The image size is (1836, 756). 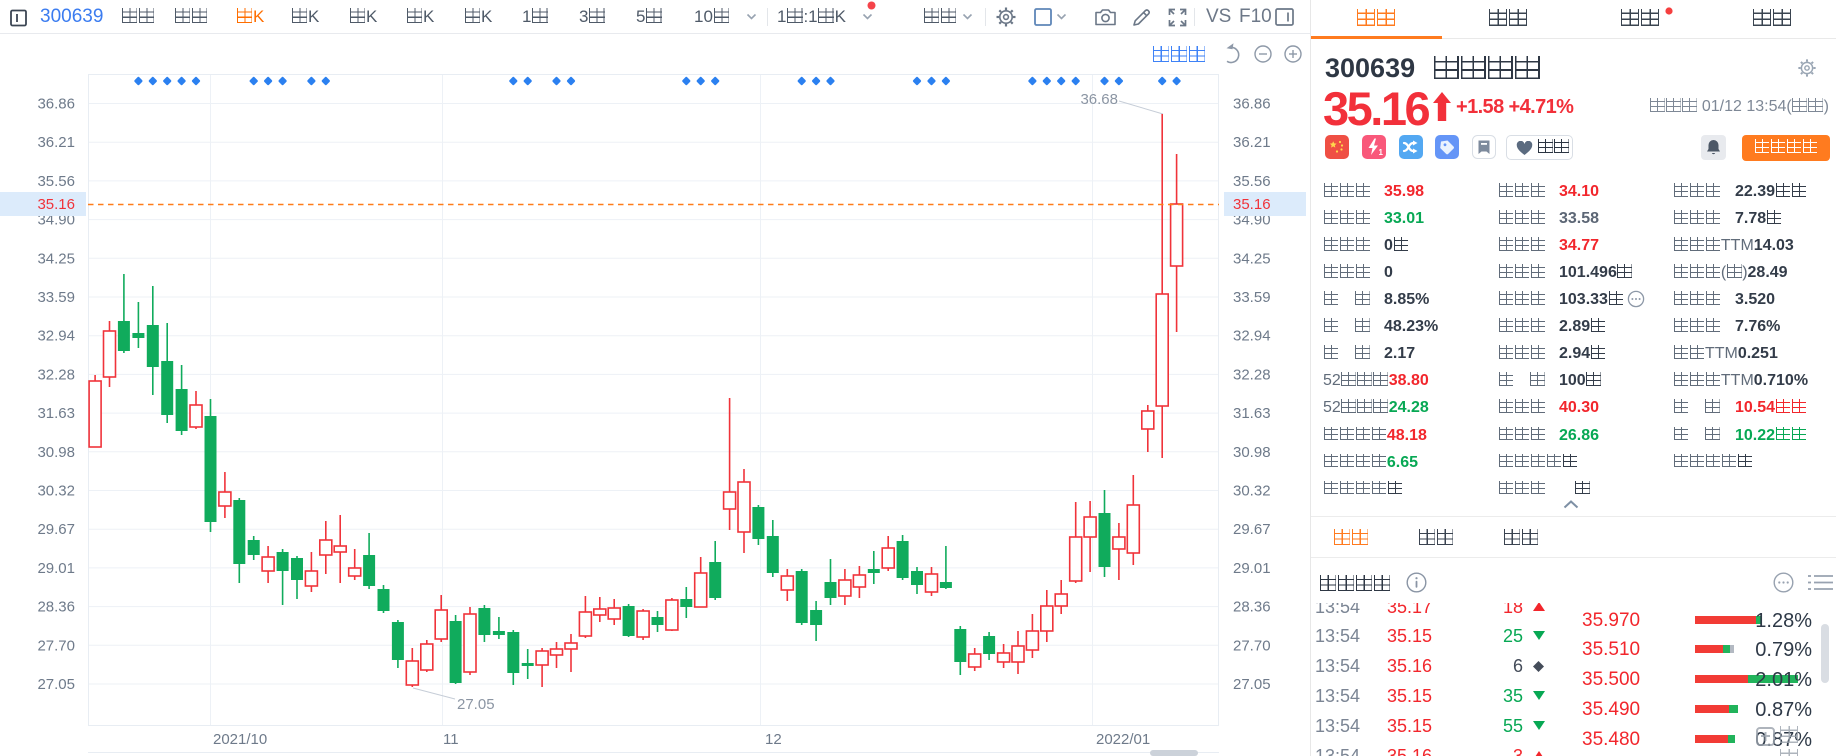 What do you see at coordinates (1380, 152) in the screenshot?
I see `svg-text: 1` at bounding box center [1380, 152].